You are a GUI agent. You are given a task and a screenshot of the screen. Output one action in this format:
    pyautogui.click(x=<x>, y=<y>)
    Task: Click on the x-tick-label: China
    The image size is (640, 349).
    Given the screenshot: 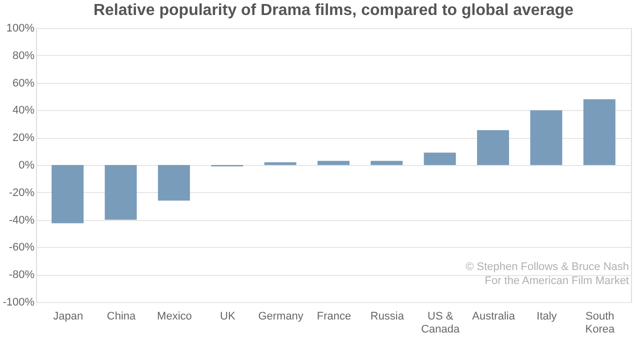 What is the action you would take?
    pyautogui.click(x=121, y=316)
    